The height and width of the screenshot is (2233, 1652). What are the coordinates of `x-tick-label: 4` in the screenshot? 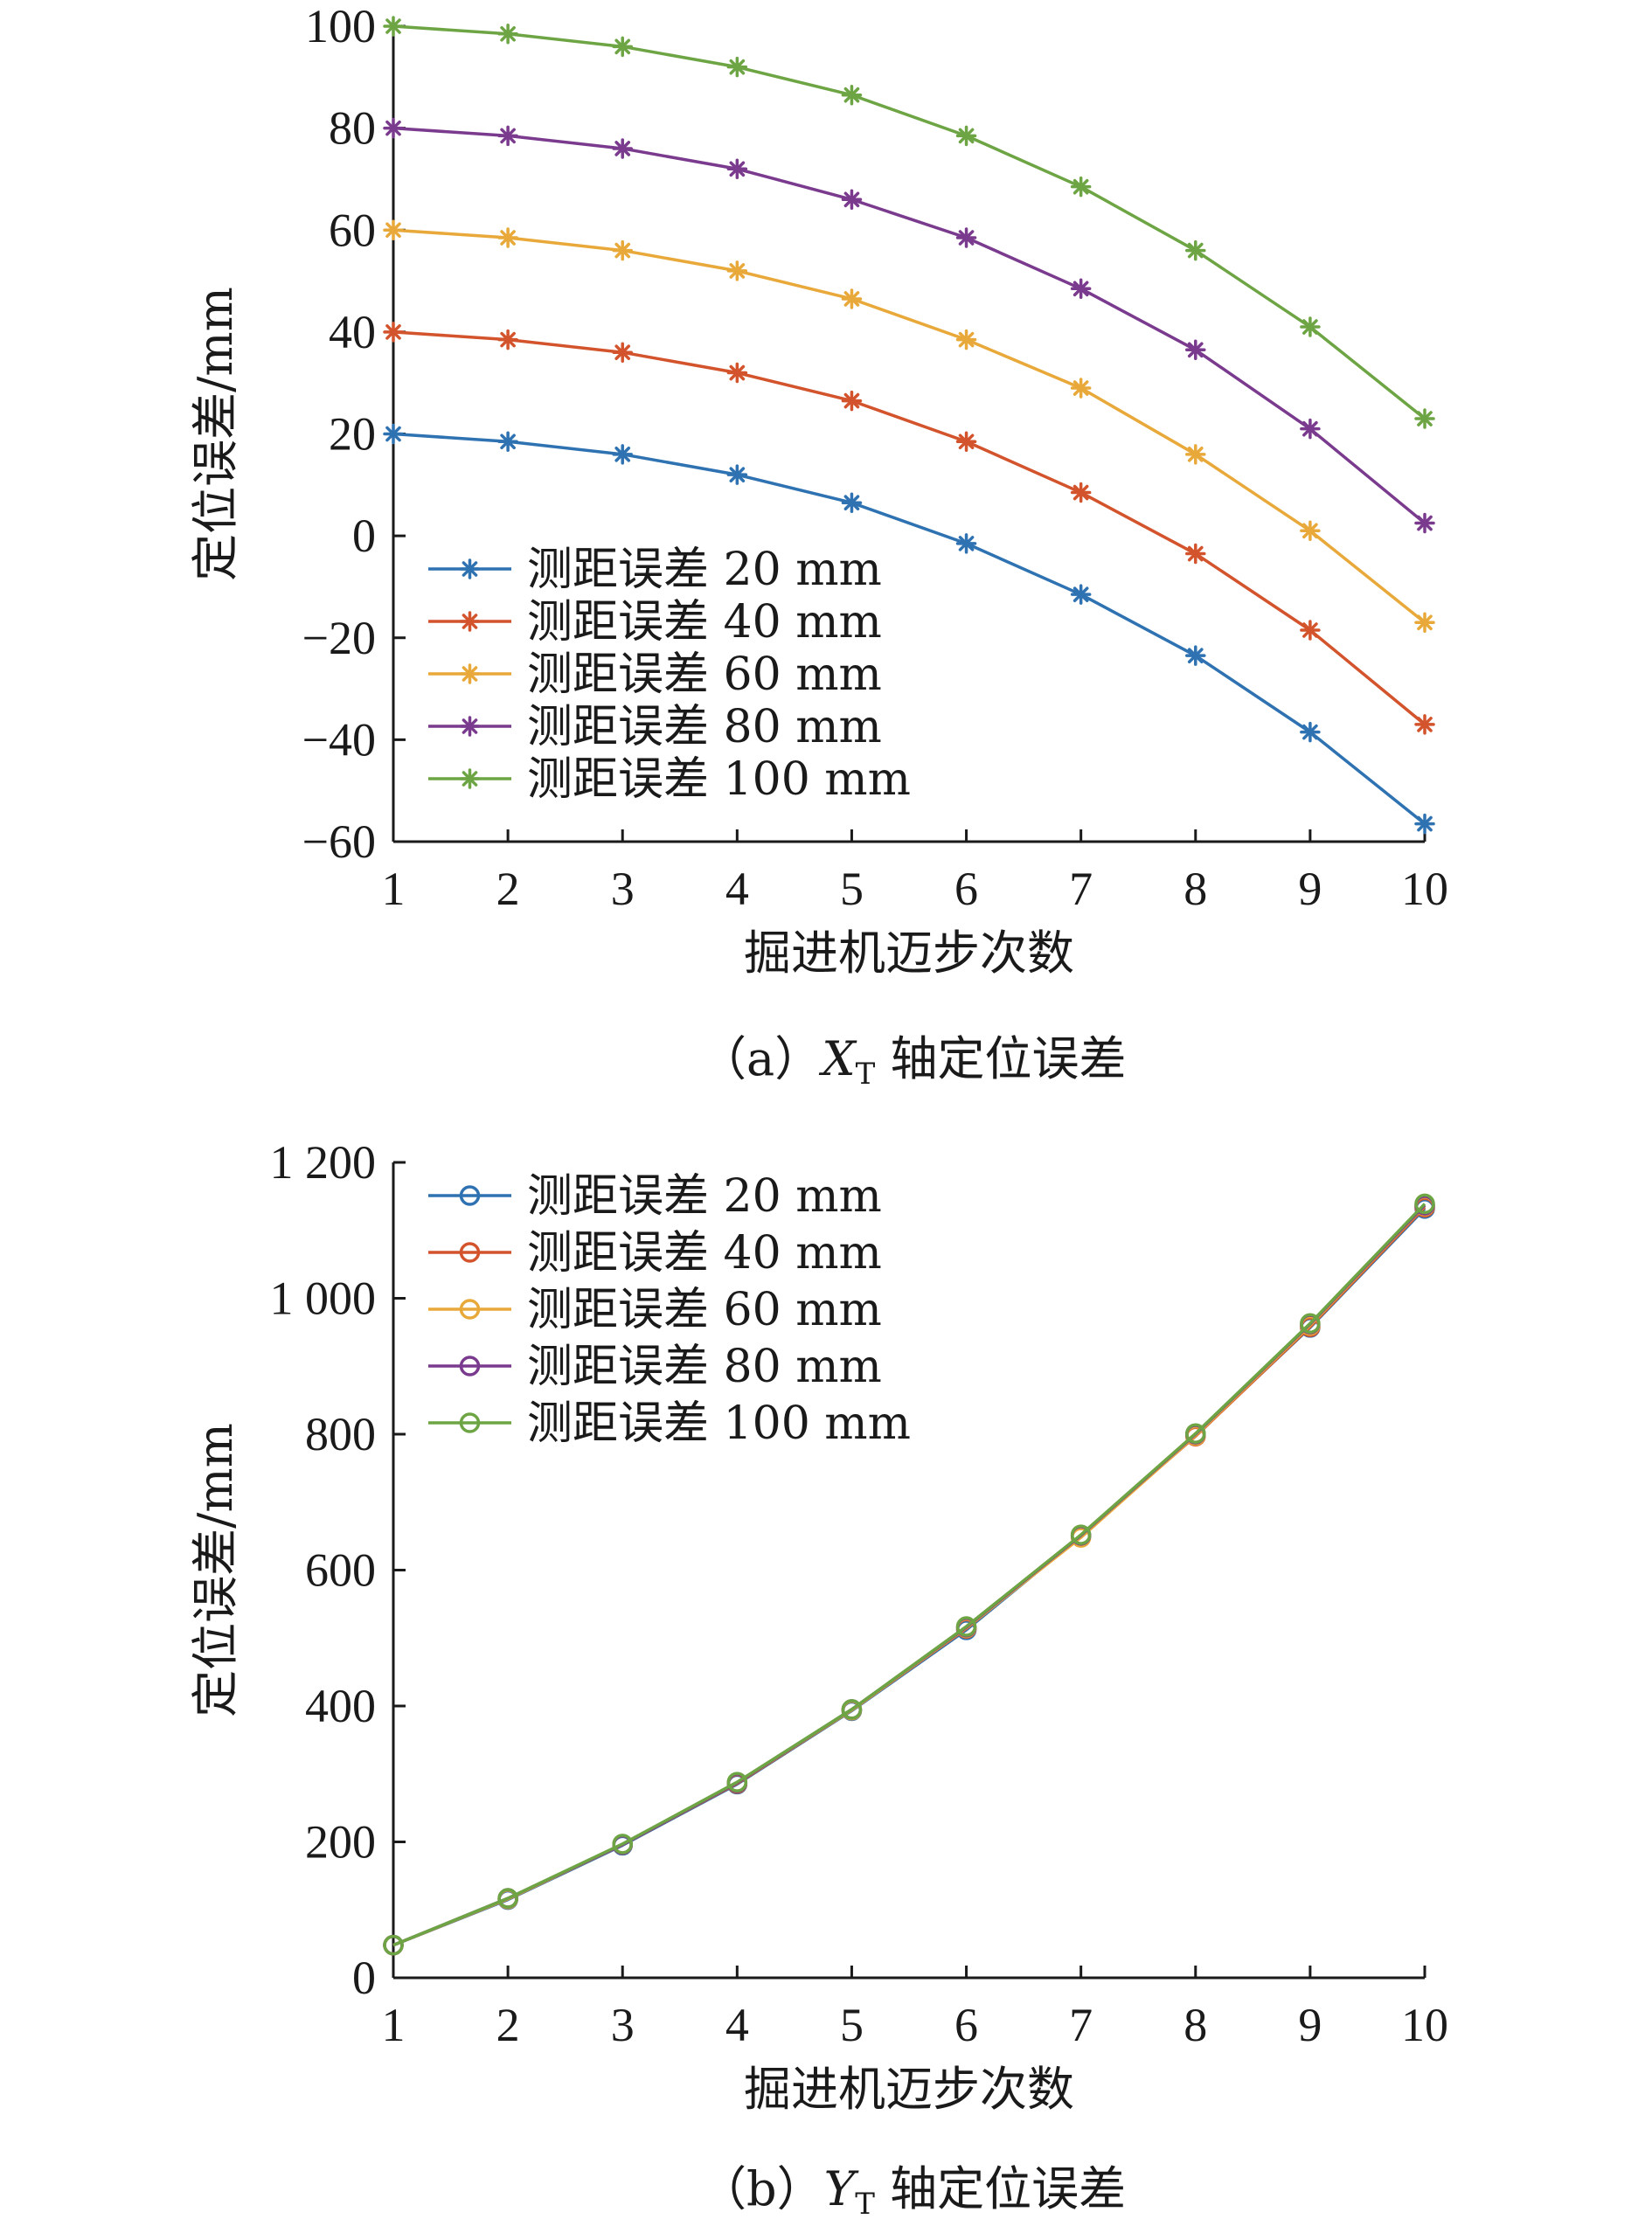 It's located at (737, 2025).